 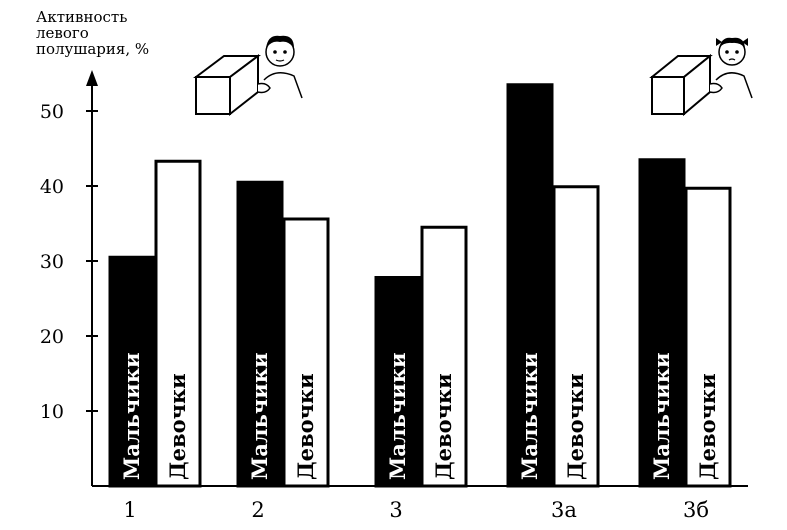 I want to click on y-axis-title: Активность левого полушария, %, so click(x=92, y=33).